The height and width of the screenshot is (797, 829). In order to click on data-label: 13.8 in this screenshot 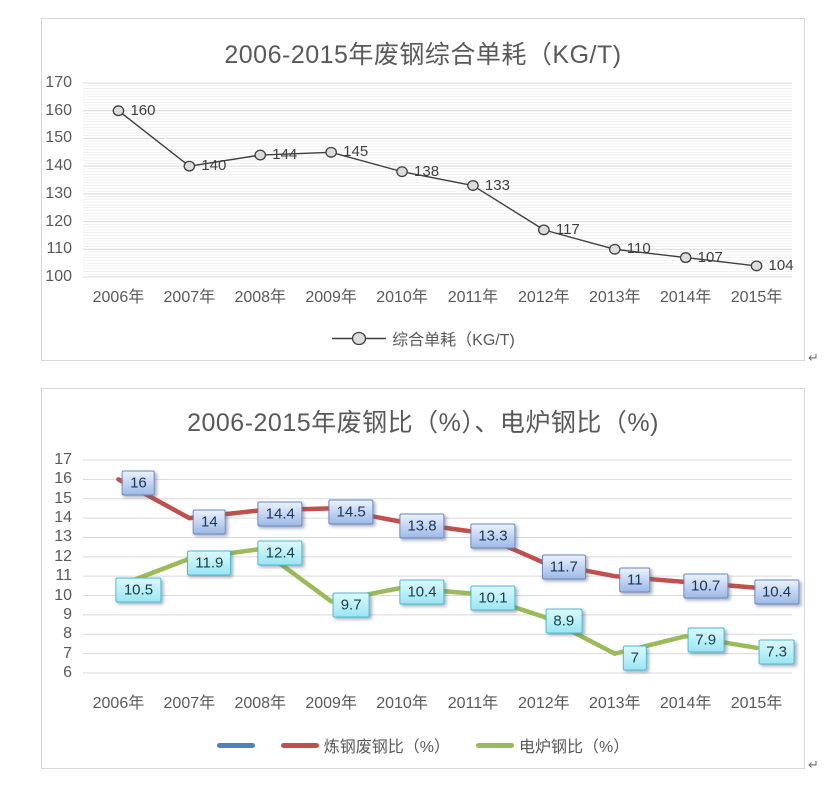, I will do `click(422, 526)`.